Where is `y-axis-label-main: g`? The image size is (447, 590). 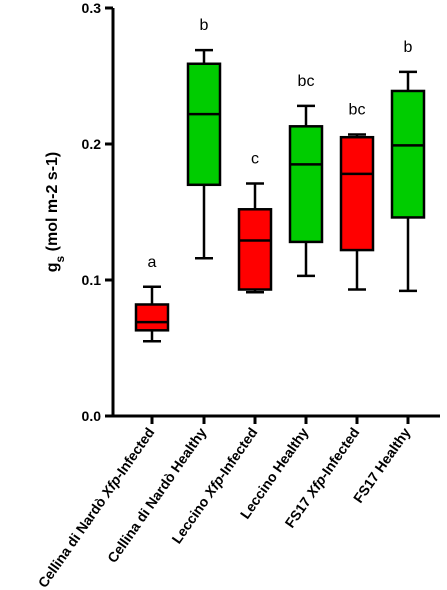 y-axis-label-main: g is located at coordinates (52, 267).